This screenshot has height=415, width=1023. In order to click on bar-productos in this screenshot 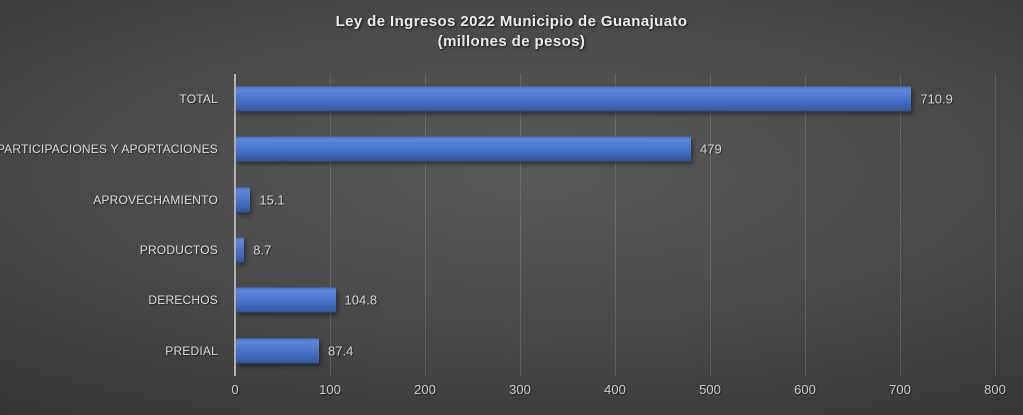, I will do `click(240, 250)`.